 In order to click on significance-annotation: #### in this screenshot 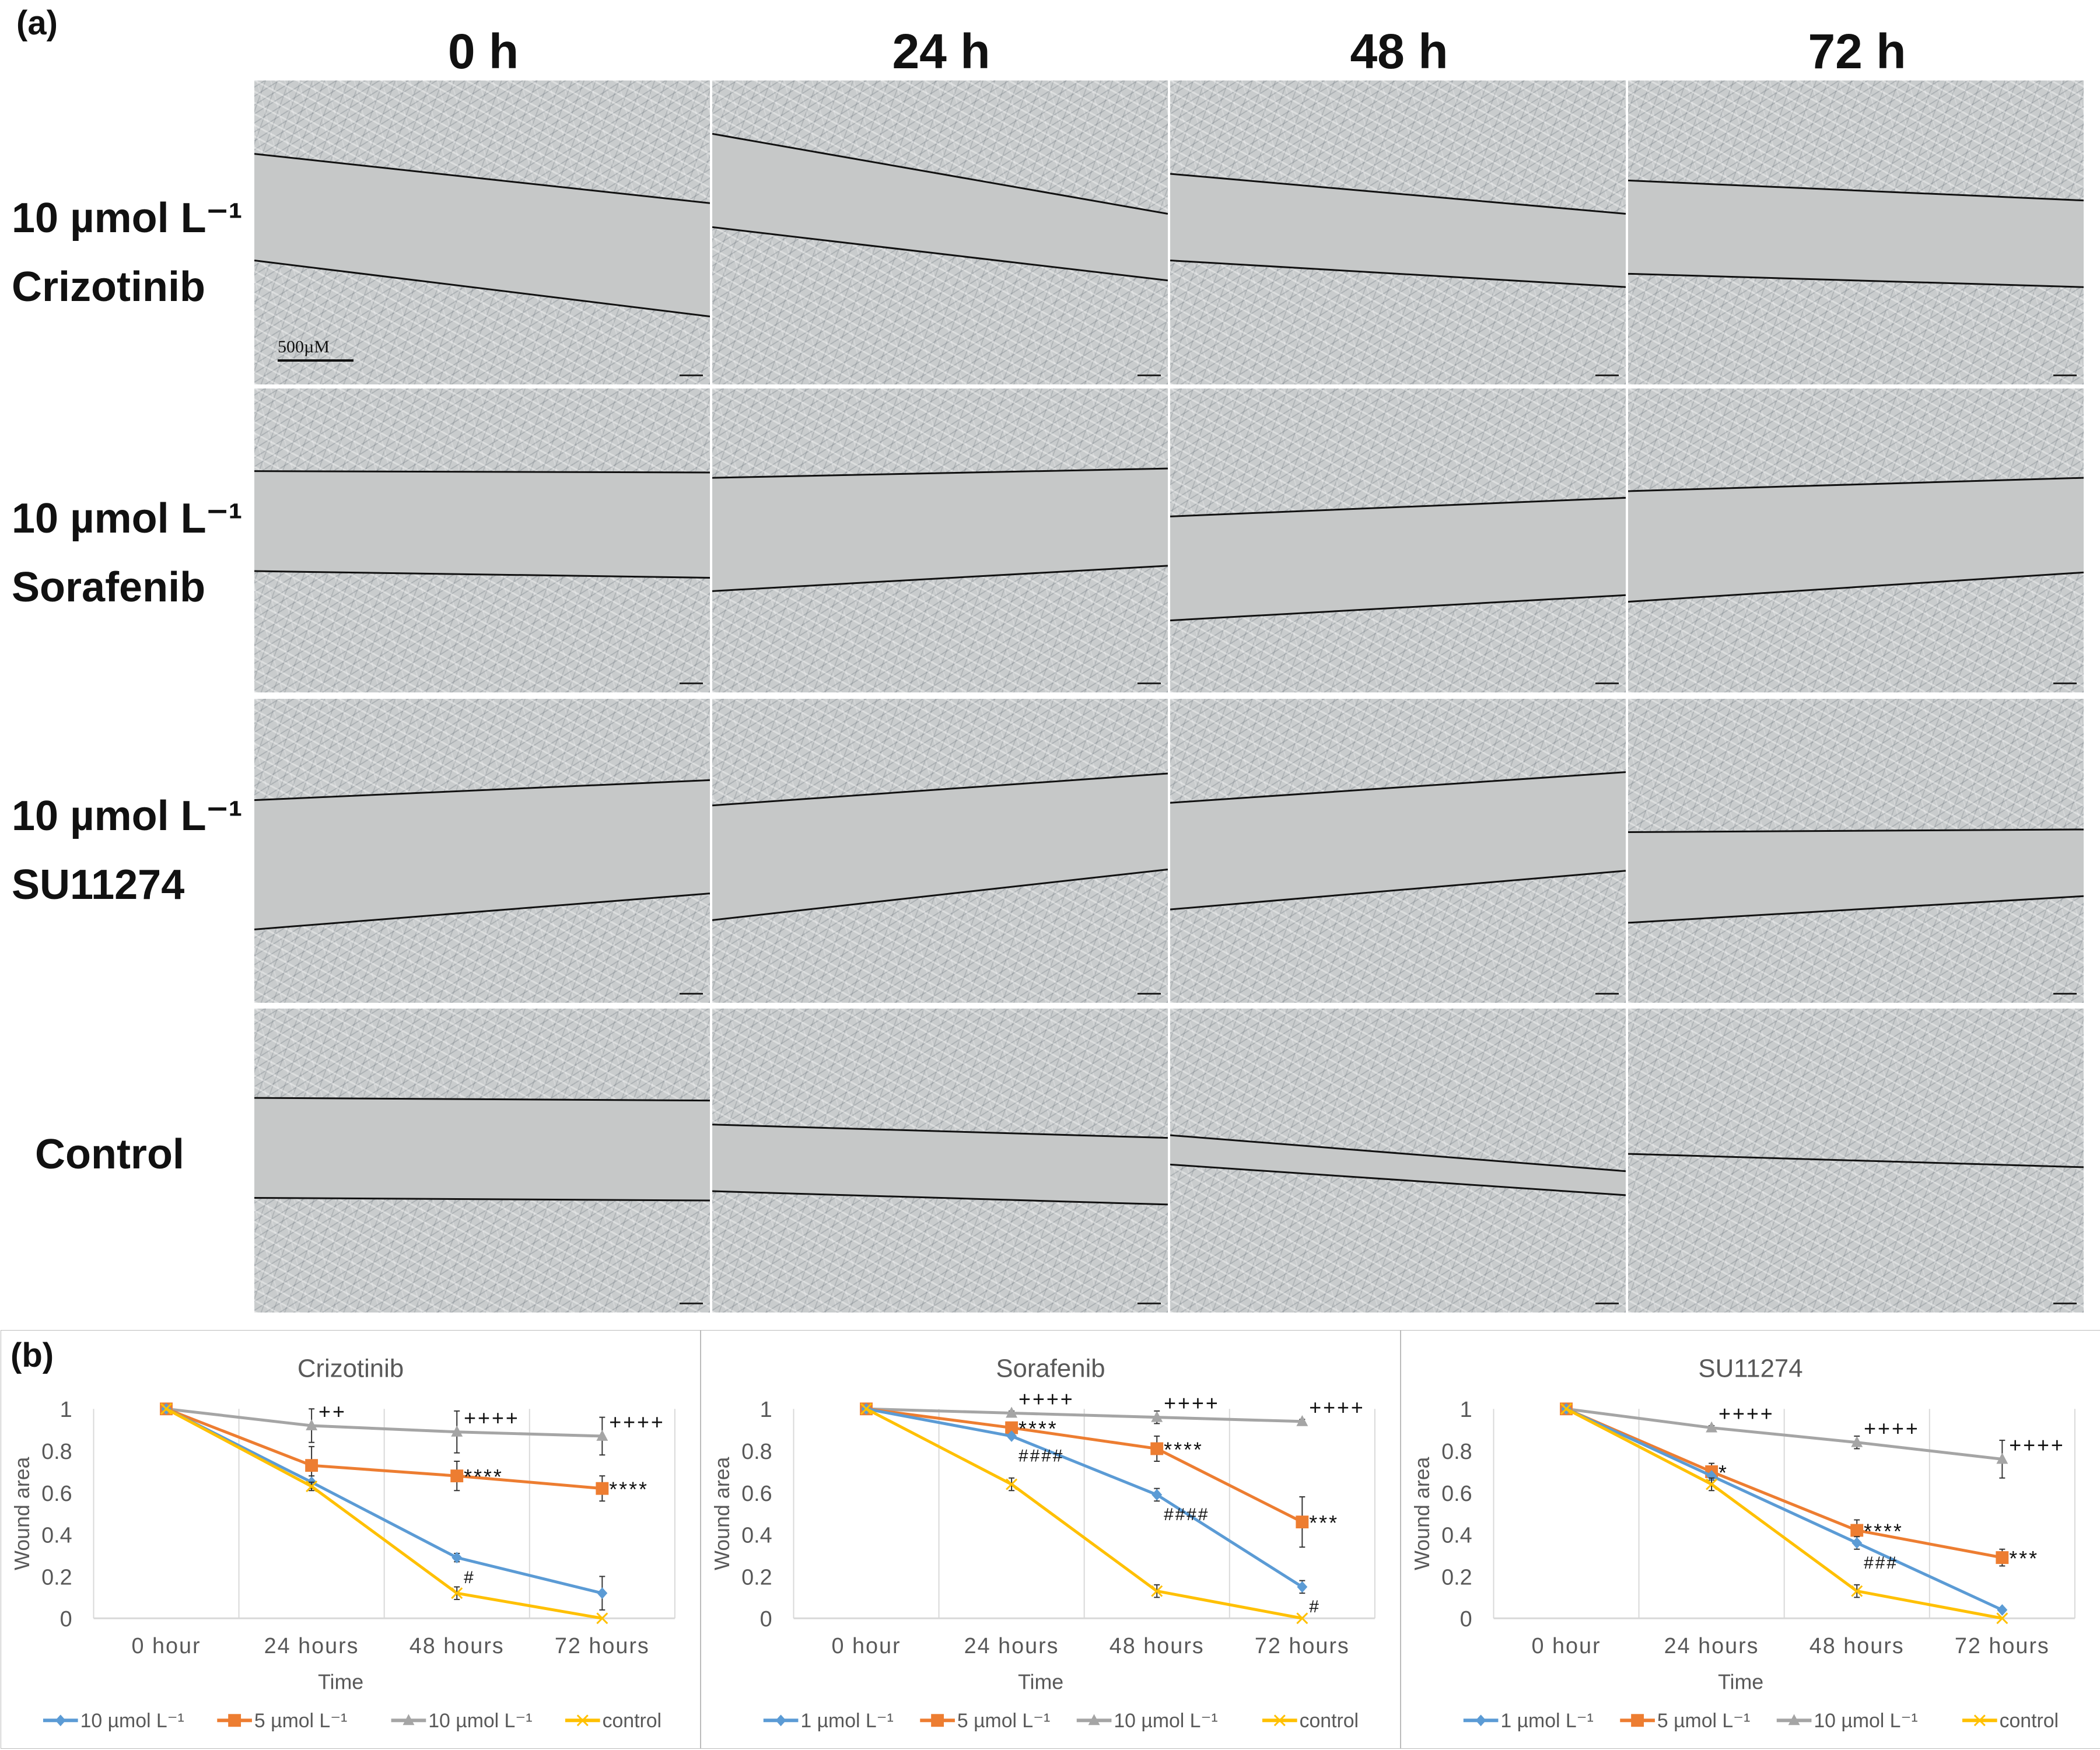, I will do `click(1186, 1514)`.